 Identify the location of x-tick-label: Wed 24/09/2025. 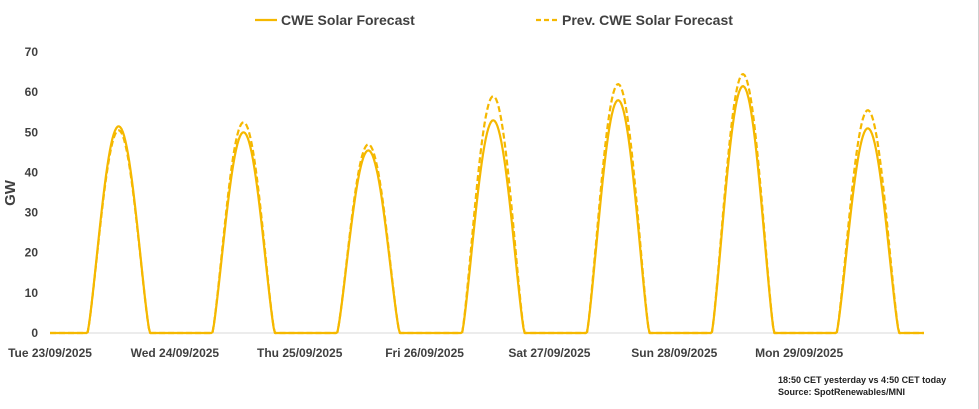
(175, 353).